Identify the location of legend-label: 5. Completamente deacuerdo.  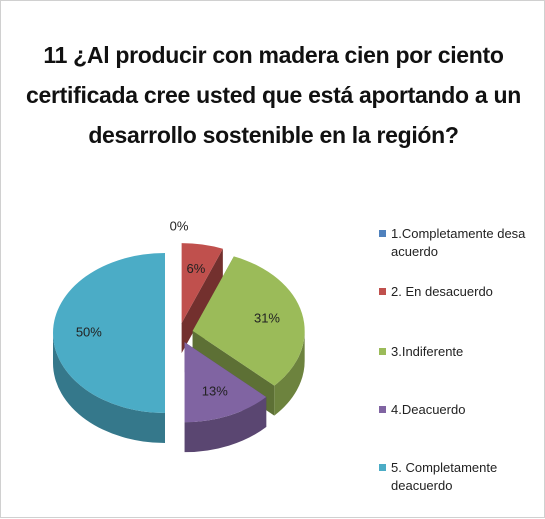
(444, 476).